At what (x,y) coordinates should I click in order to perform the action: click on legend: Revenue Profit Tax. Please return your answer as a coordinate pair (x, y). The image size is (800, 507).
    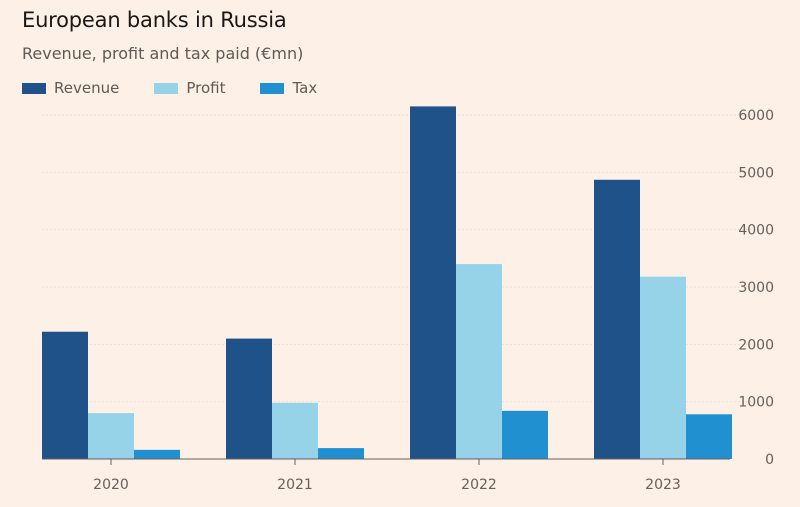
    Looking at the image, I should click on (187, 88).